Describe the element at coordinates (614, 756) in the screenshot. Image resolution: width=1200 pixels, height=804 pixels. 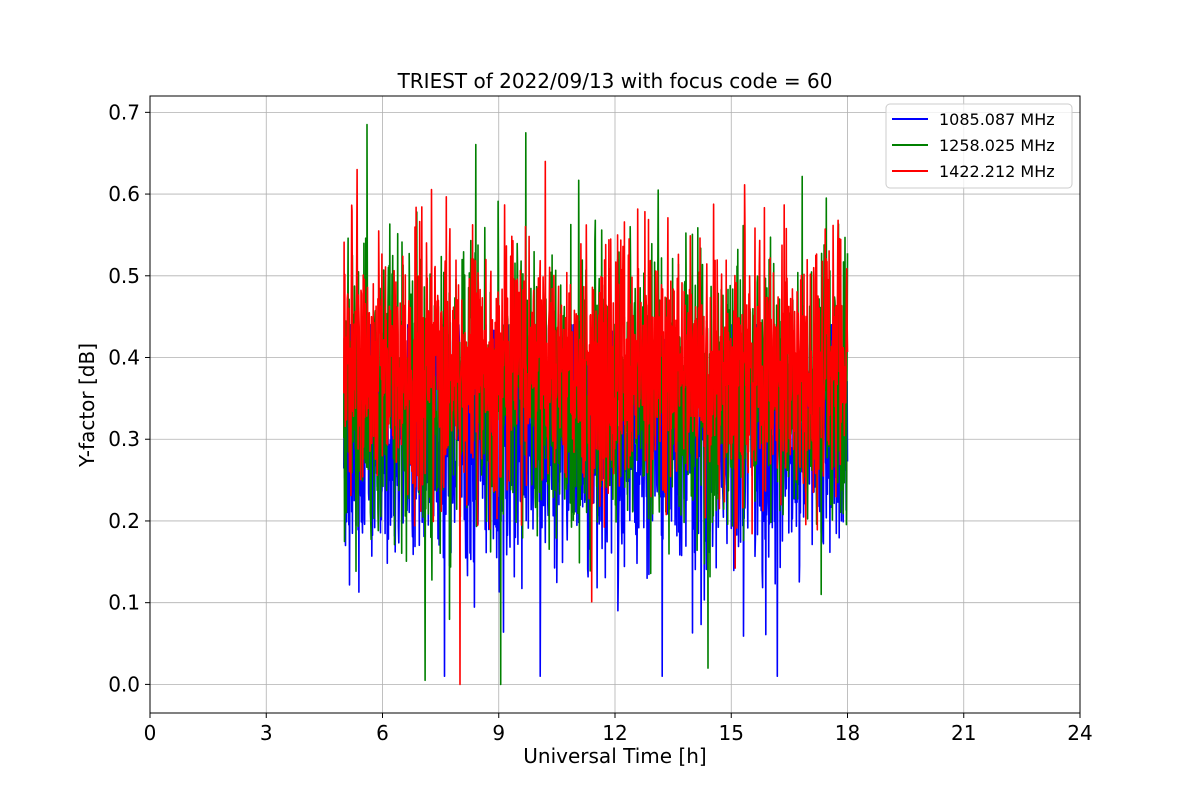
I see `x-axis-title: Universal Time [h]` at that location.